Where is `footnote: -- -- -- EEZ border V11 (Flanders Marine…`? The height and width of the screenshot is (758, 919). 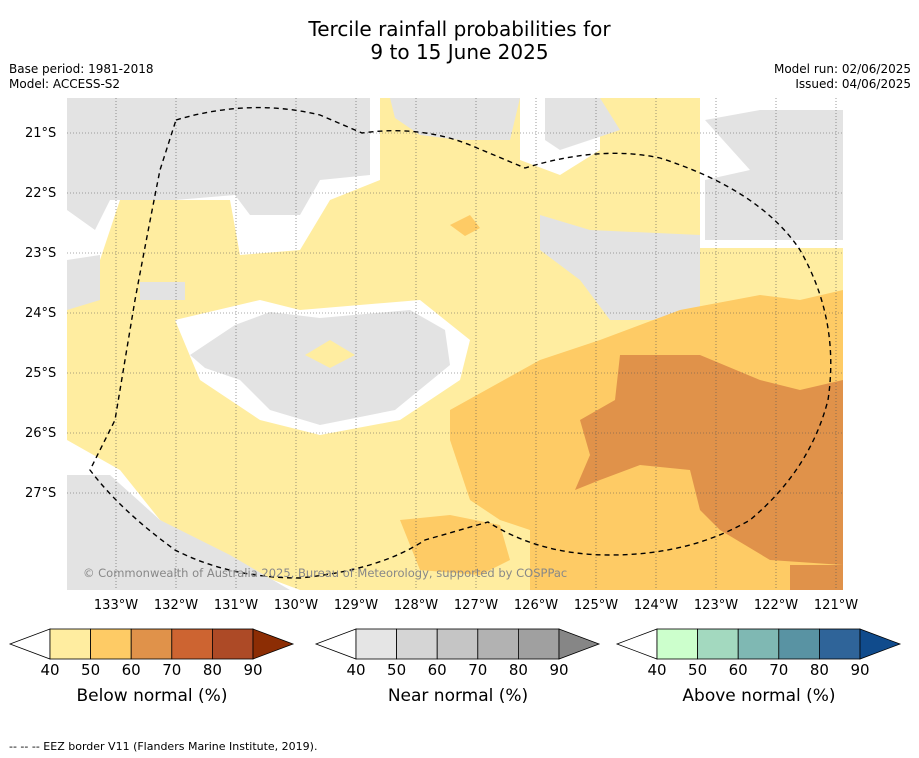
footnote: -- -- -- EEZ border V11 (Flanders Marine… is located at coordinates (163, 746).